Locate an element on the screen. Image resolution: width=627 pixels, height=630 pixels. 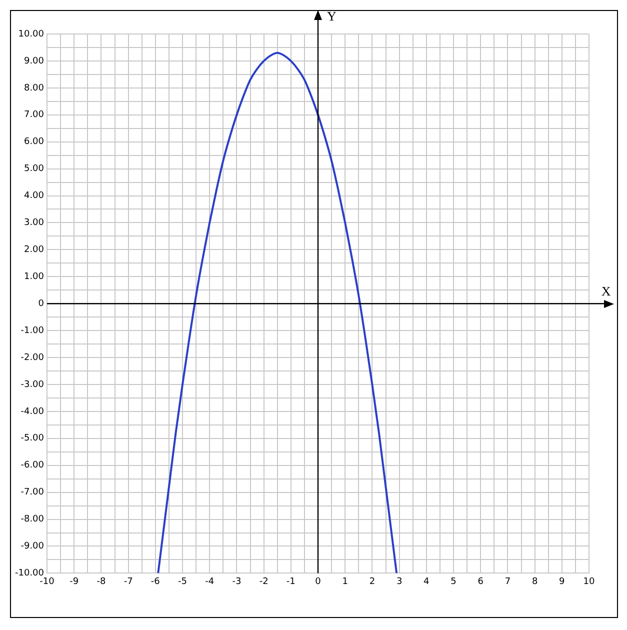
y-tick-label: -5.00 is located at coordinates (32, 439).